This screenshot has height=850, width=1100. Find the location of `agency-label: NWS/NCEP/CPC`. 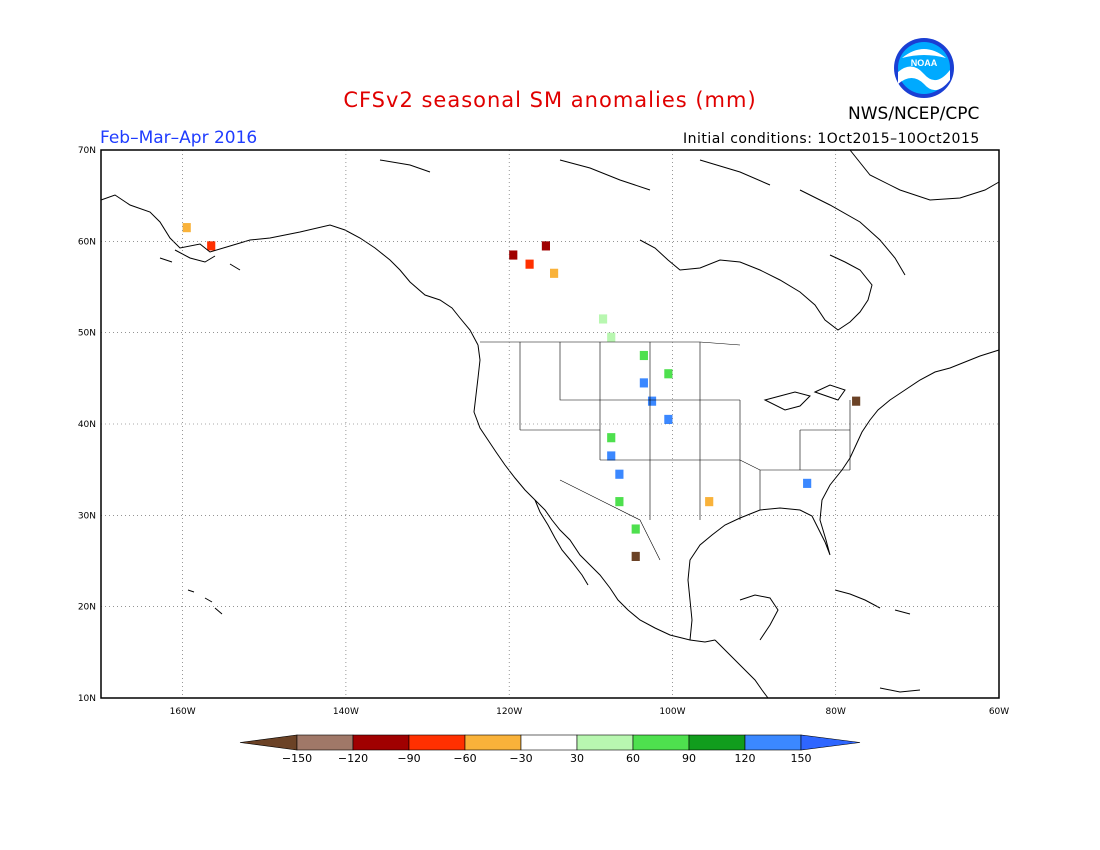

agency-label: NWS/NCEP/CPC is located at coordinates (914, 114).